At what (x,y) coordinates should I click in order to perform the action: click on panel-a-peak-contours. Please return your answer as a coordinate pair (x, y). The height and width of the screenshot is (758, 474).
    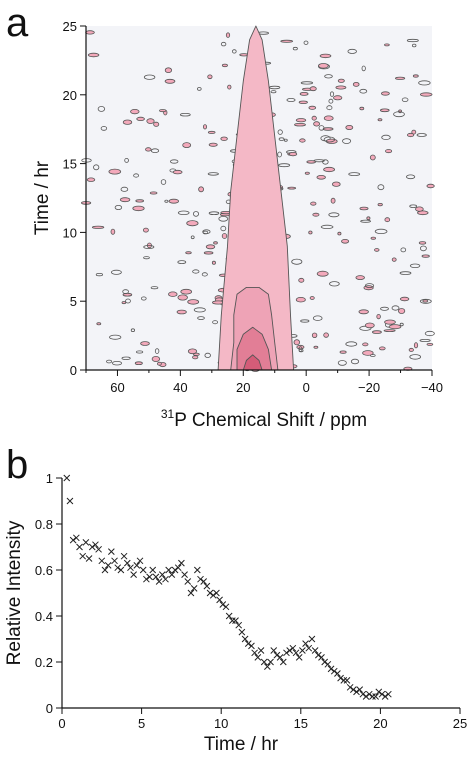
    Looking at the image, I should click on (256, 198).